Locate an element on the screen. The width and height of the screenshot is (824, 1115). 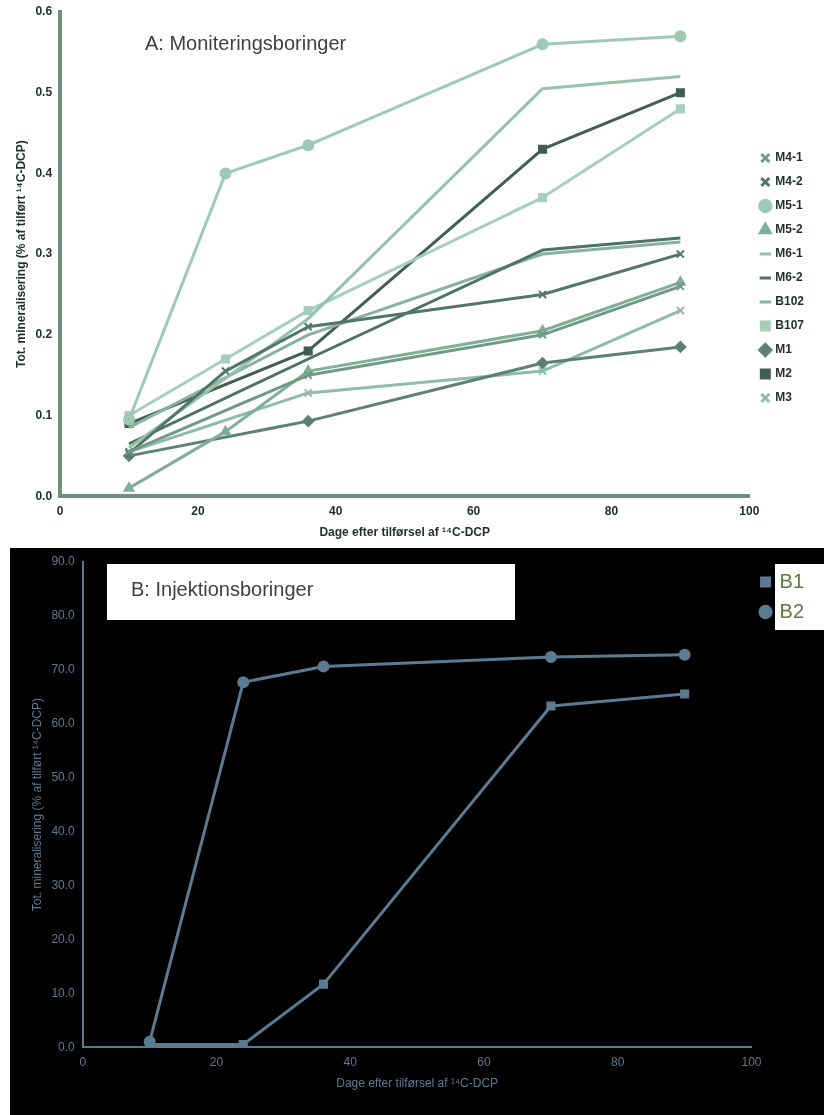
legend-label: M5-1 is located at coordinates (789, 205).